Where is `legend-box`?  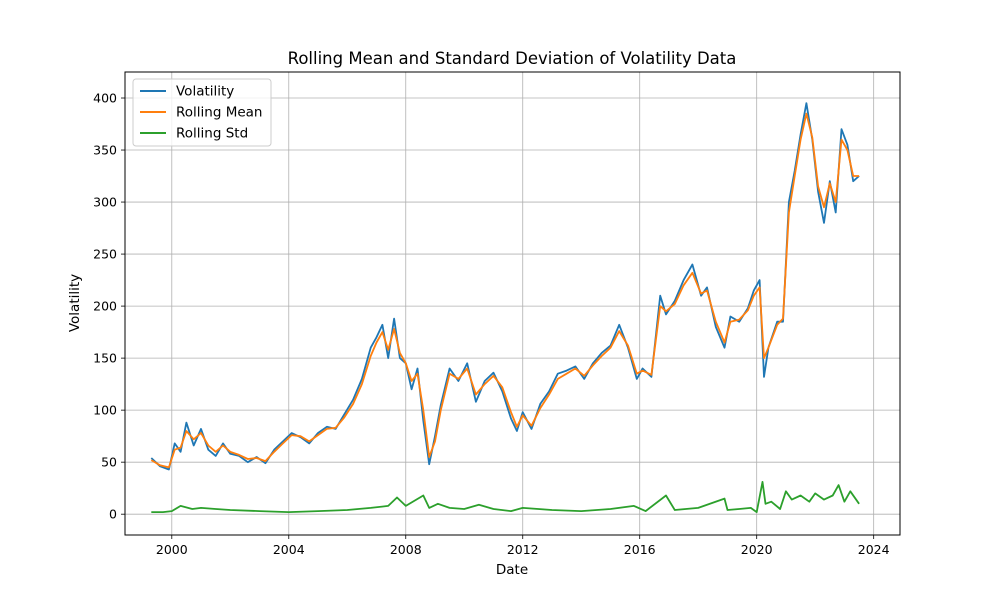
legend-box is located at coordinates (202, 112).